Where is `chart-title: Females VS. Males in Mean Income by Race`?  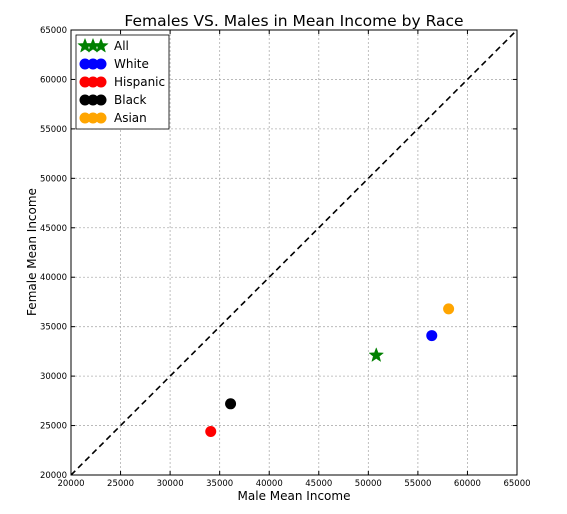 chart-title: Females VS. Males in Mean Income by Race is located at coordinates (293, 21).